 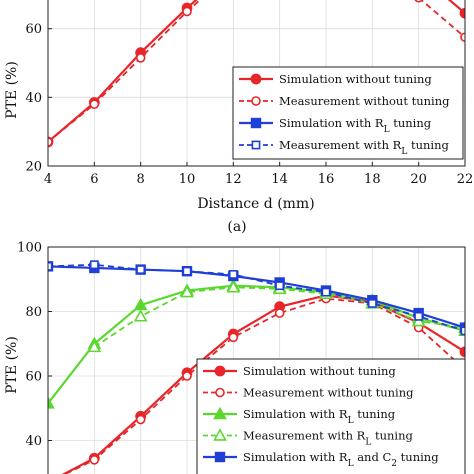 What do you see at coordinates (141, 179) in the screenshot?
I see `x-tick-label: 8` at bounding box center [141, 179].